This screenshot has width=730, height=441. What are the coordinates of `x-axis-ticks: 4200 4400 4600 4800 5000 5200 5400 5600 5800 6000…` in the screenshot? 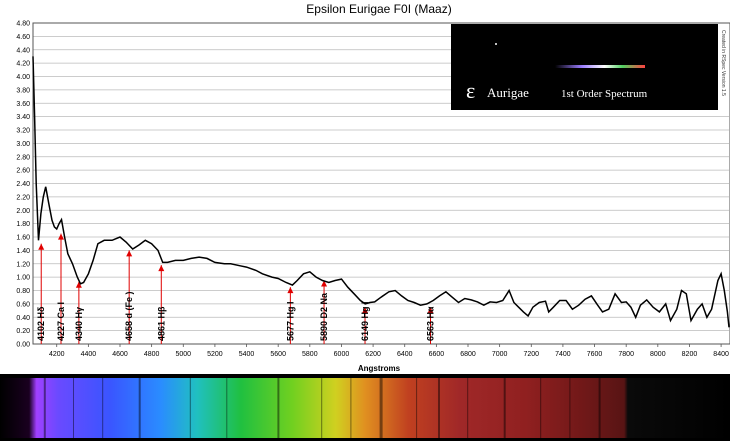 It's located at (389, 351).